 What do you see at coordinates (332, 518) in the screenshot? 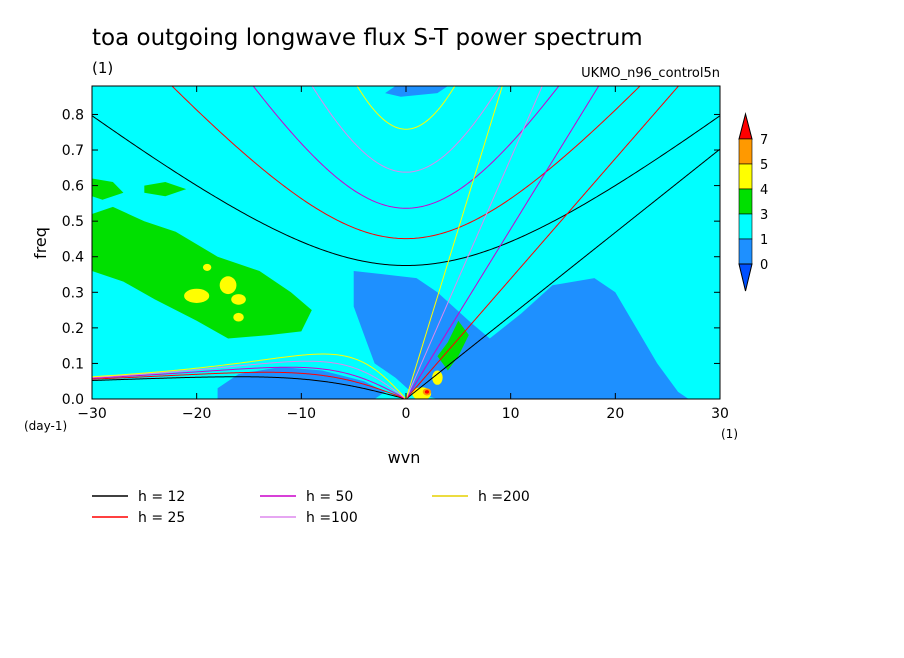
I see `legend-label: h =100` at bounding box center [332, 518].